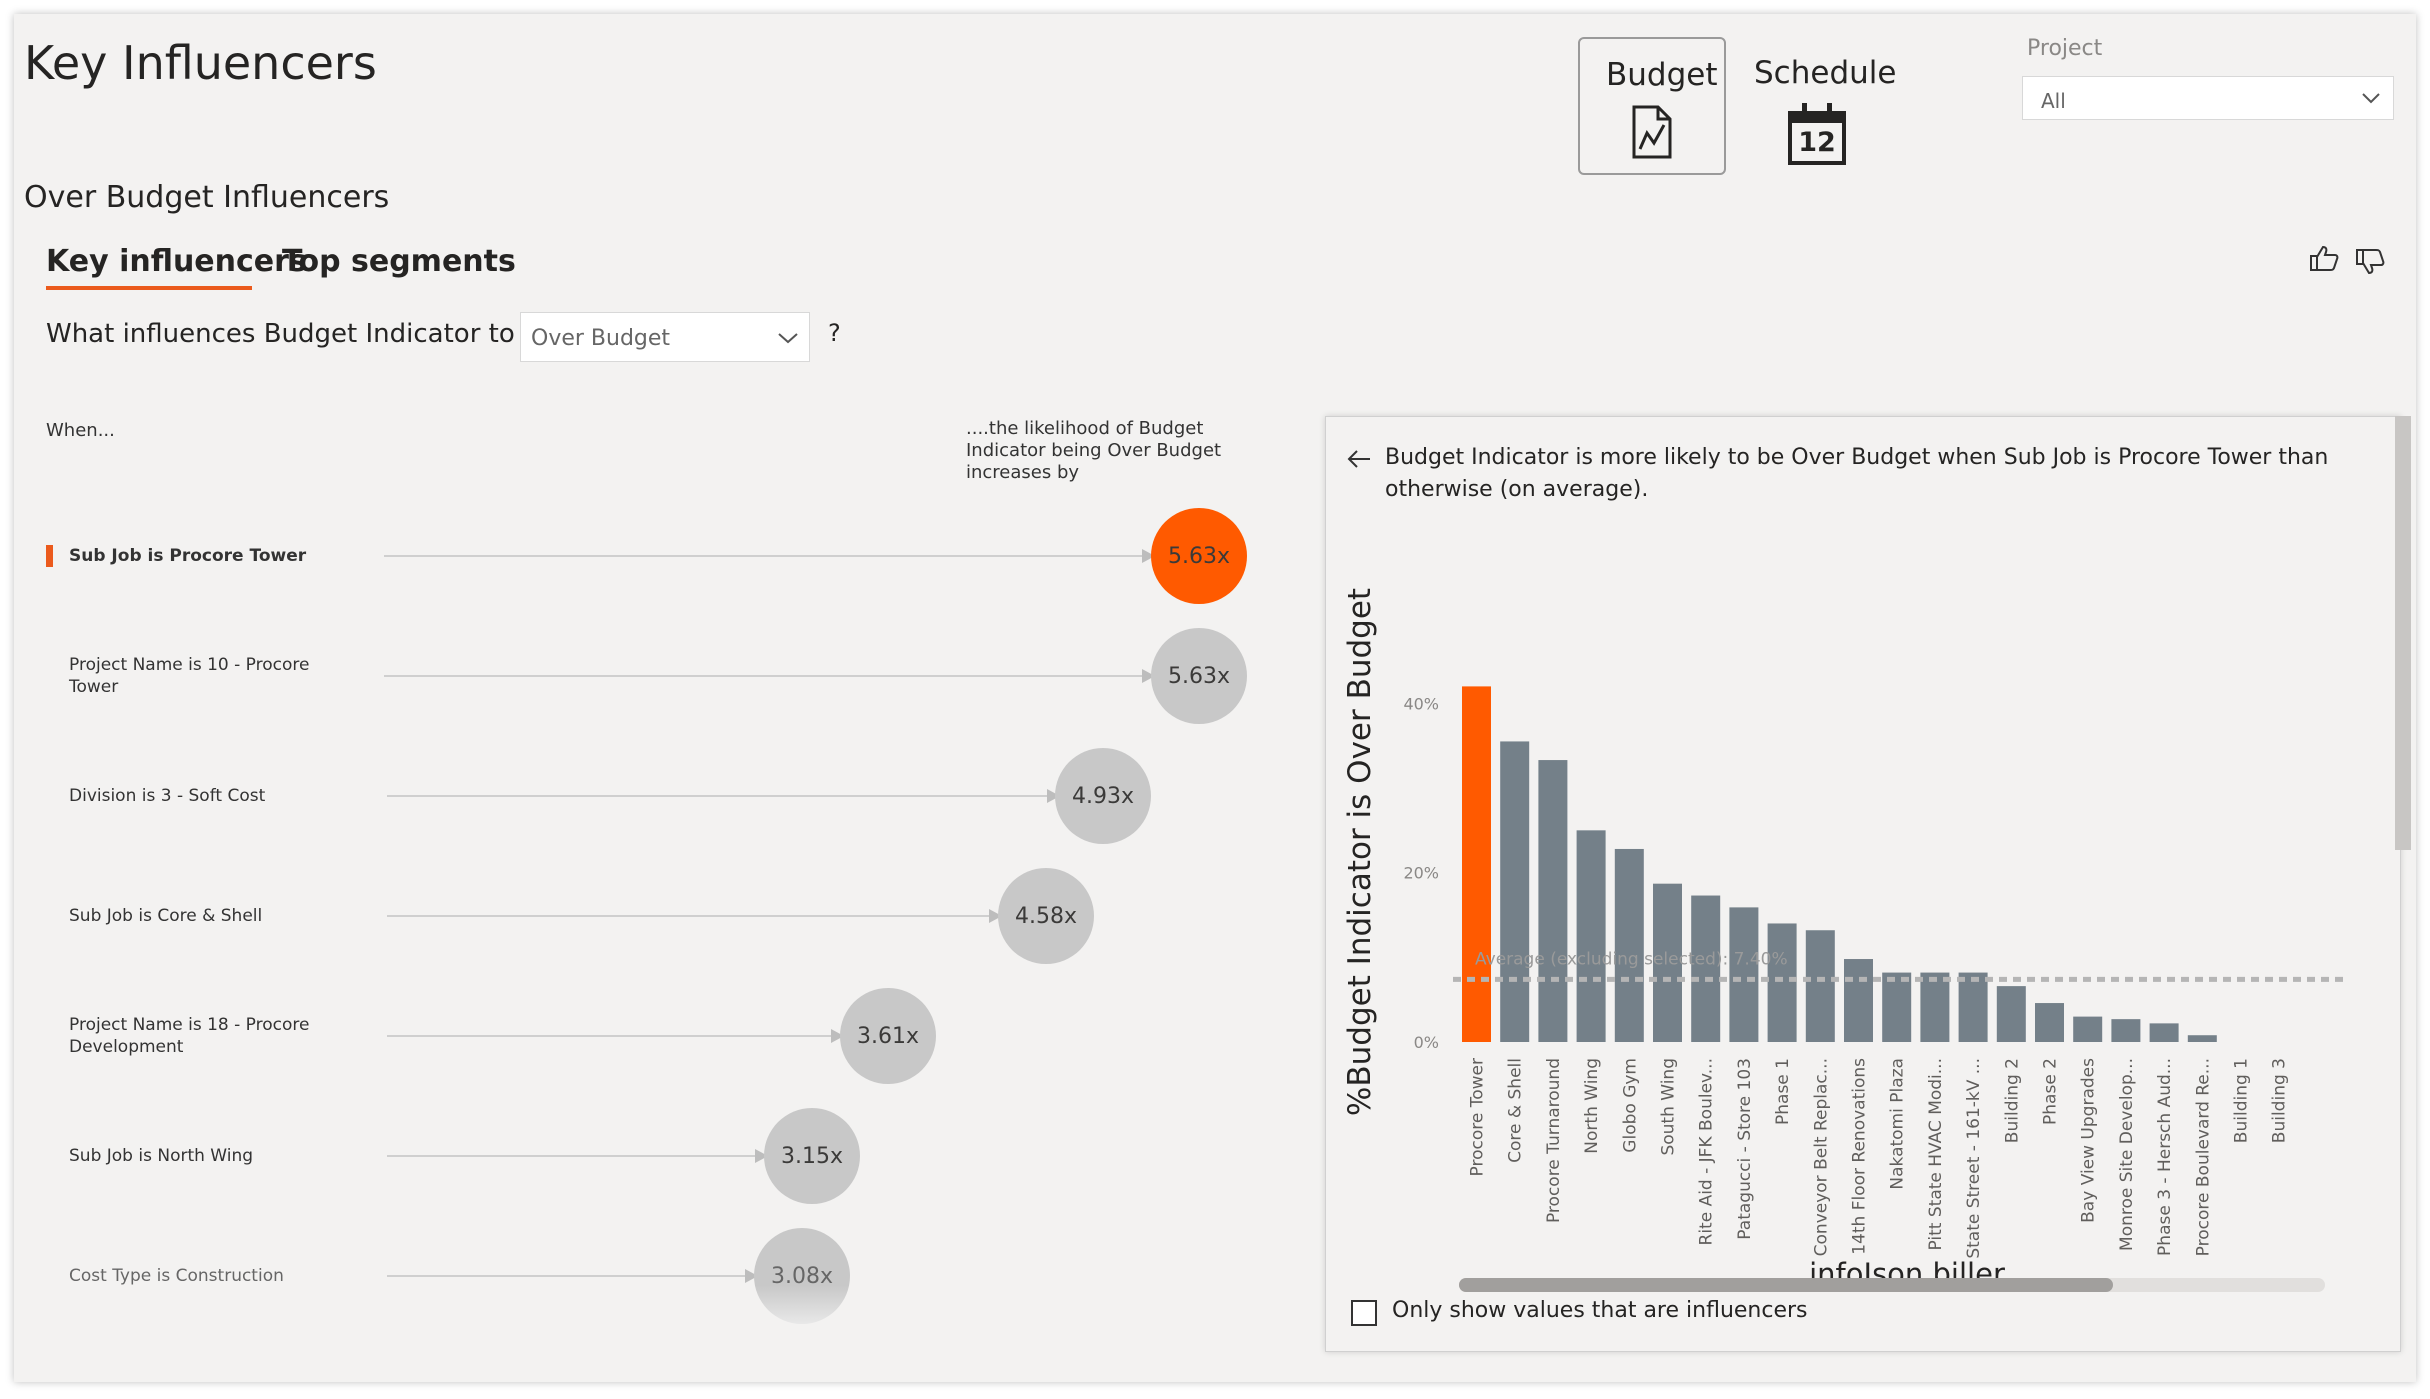 The width and height of the screenshot is (2430, 1399). I want to click on schedule-nav-label: Schedule, so click(1825, 73).